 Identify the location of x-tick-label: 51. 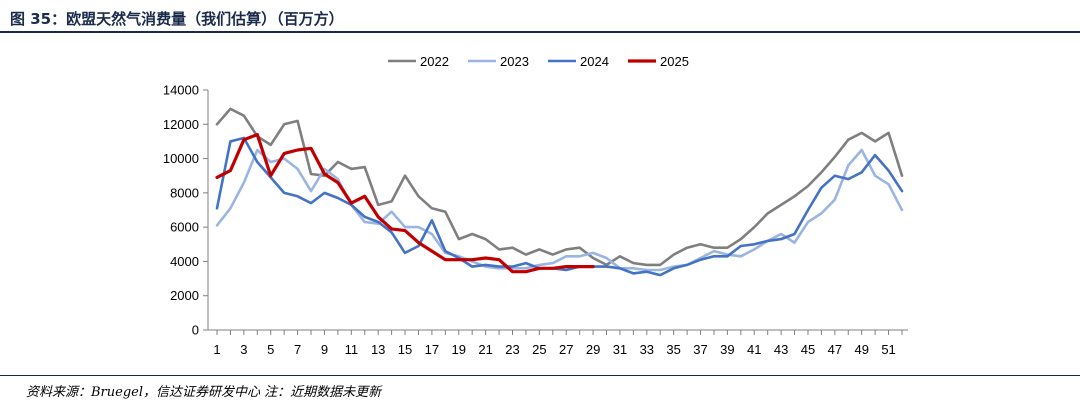
(888, 349).